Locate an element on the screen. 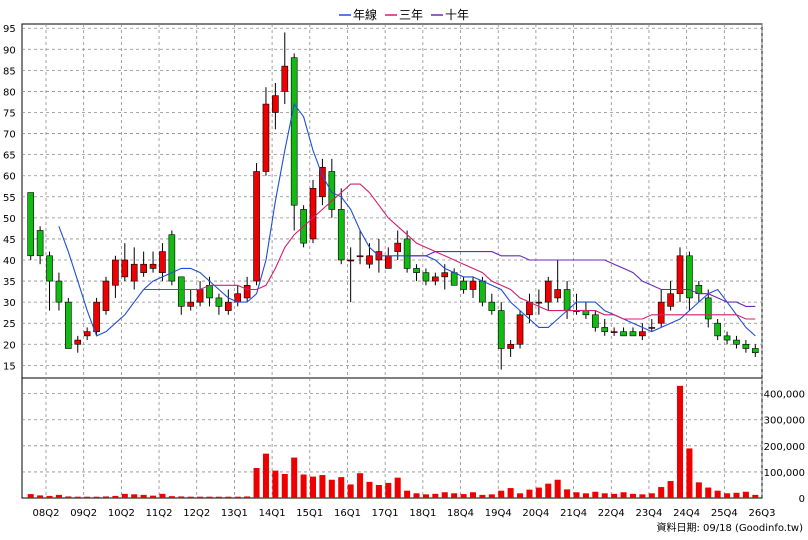 The width and height of the screenshot is (808, 540). x-tick-label: 15Q1 is located at coordinates (309, 513).